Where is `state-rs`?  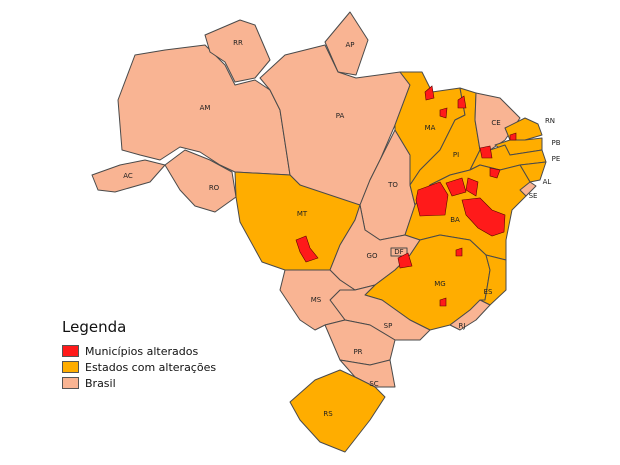 state-rs is located at coordinates (337, 411).